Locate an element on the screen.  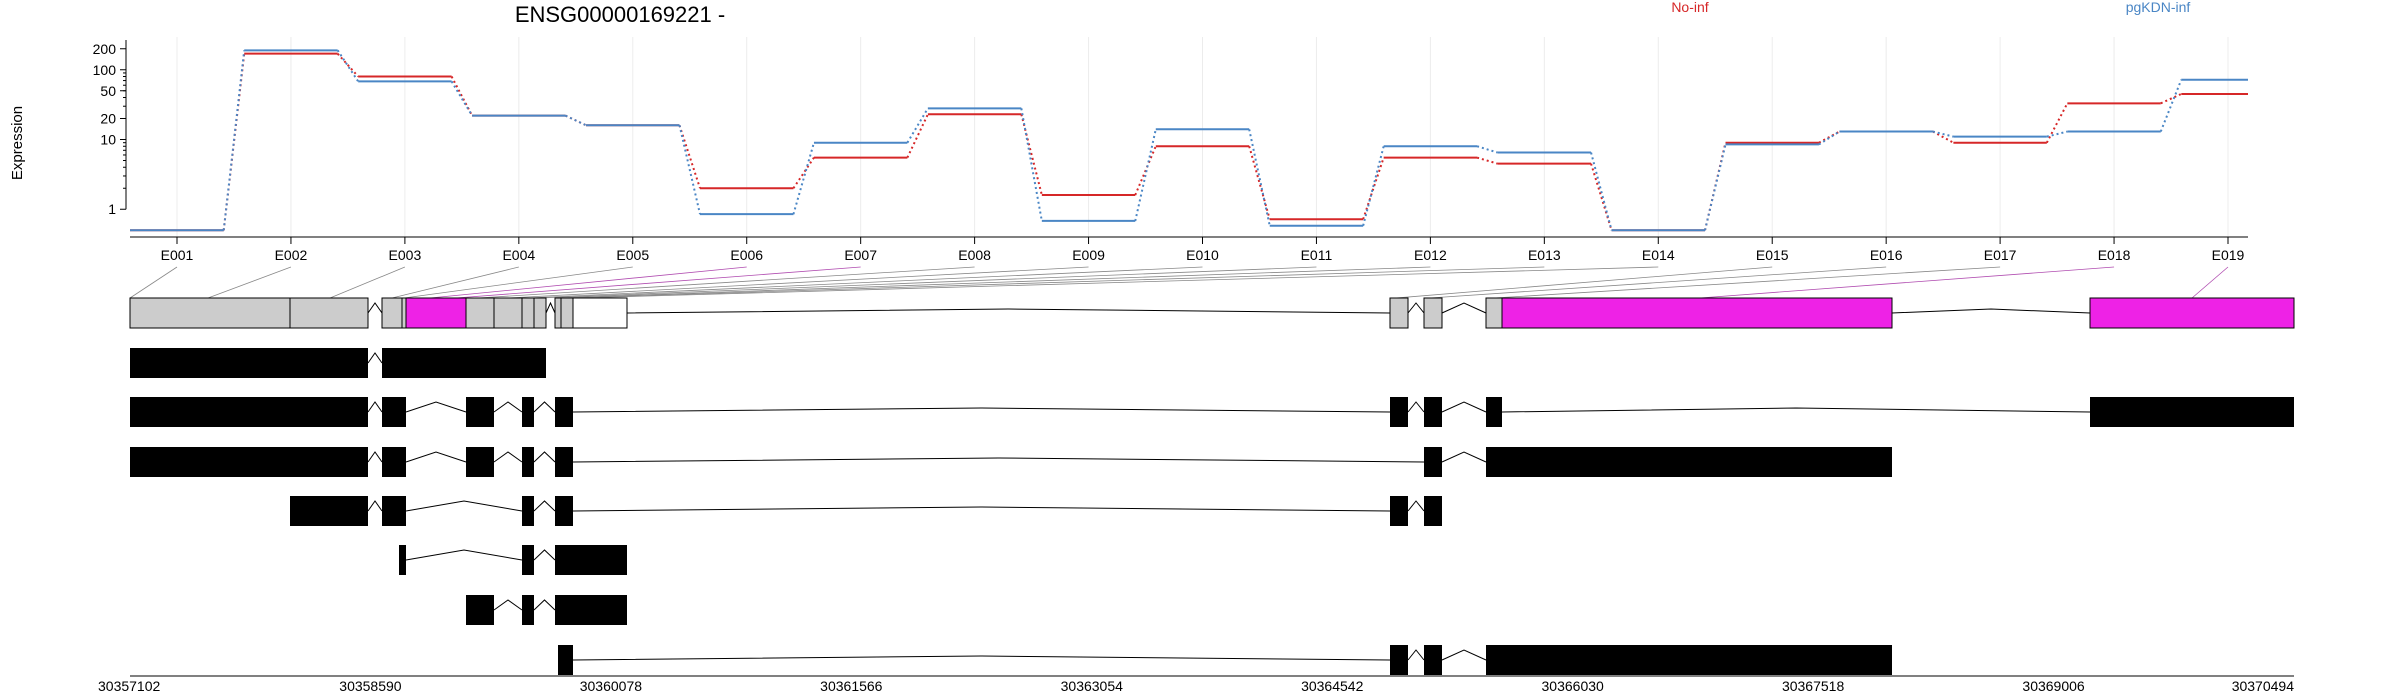
exon-link-E014 is located at coordinates (1118, 282).